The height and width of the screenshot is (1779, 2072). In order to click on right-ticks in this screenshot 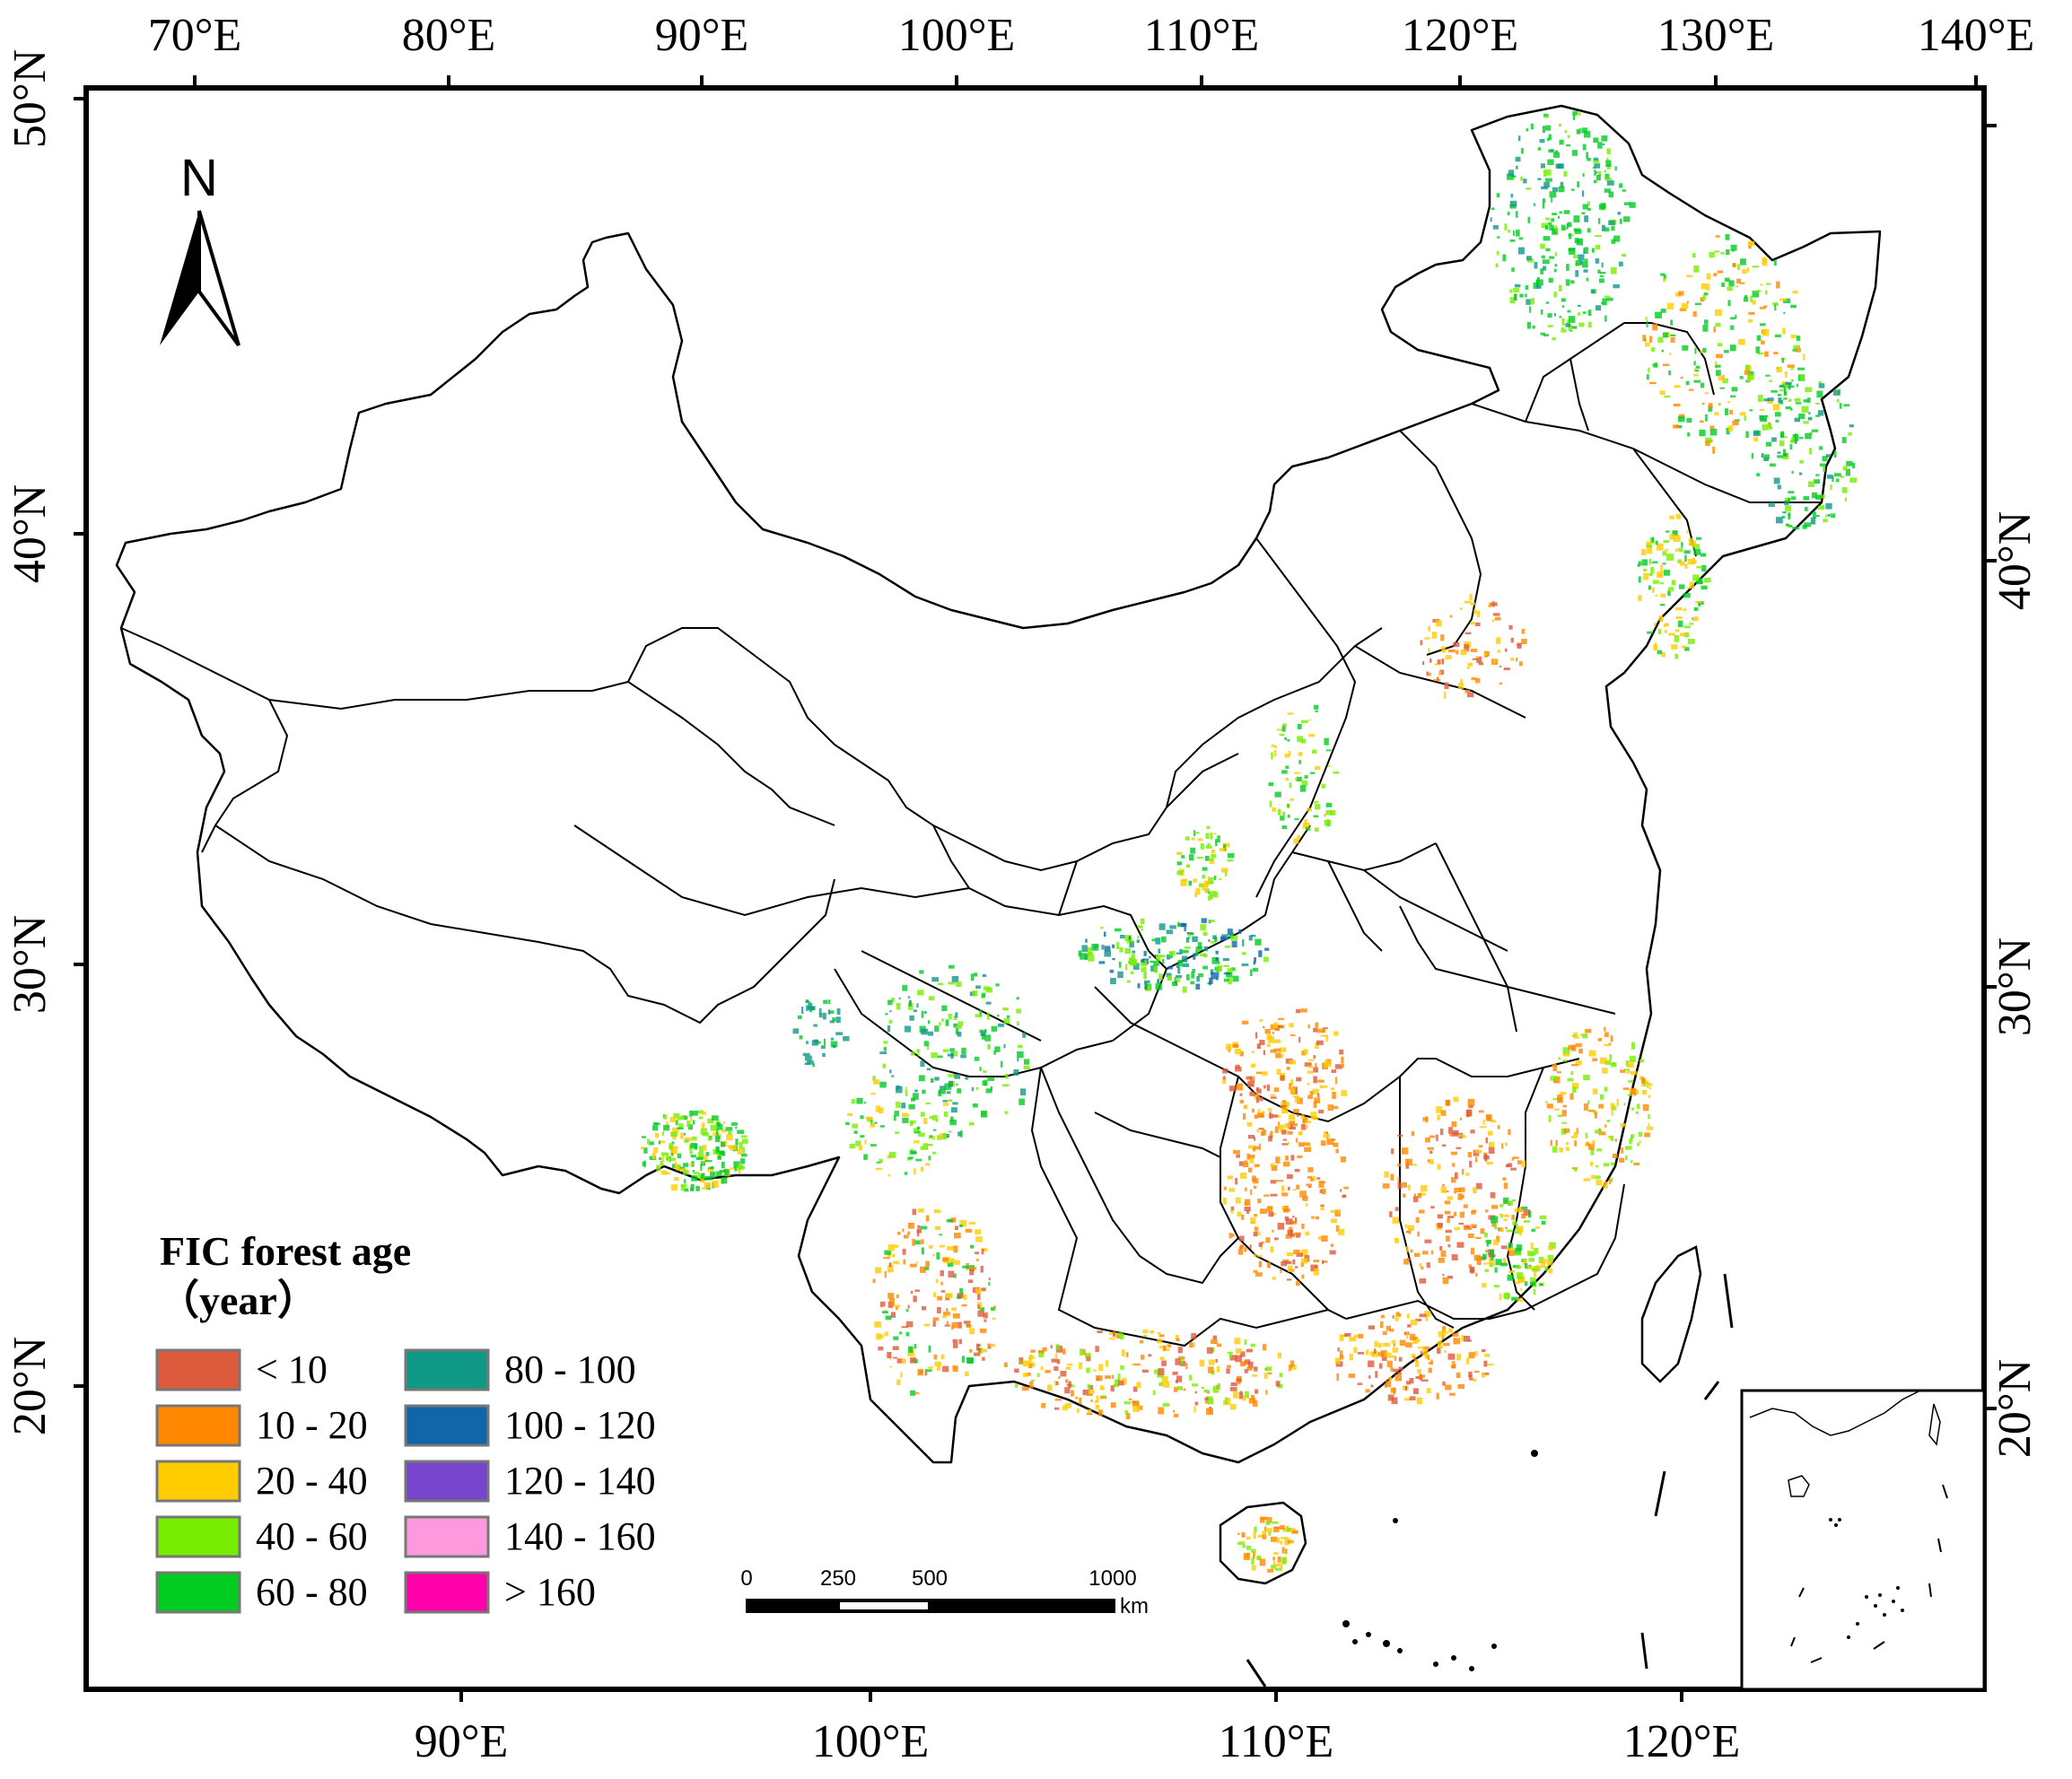, I will do `click(1990, 767)`.